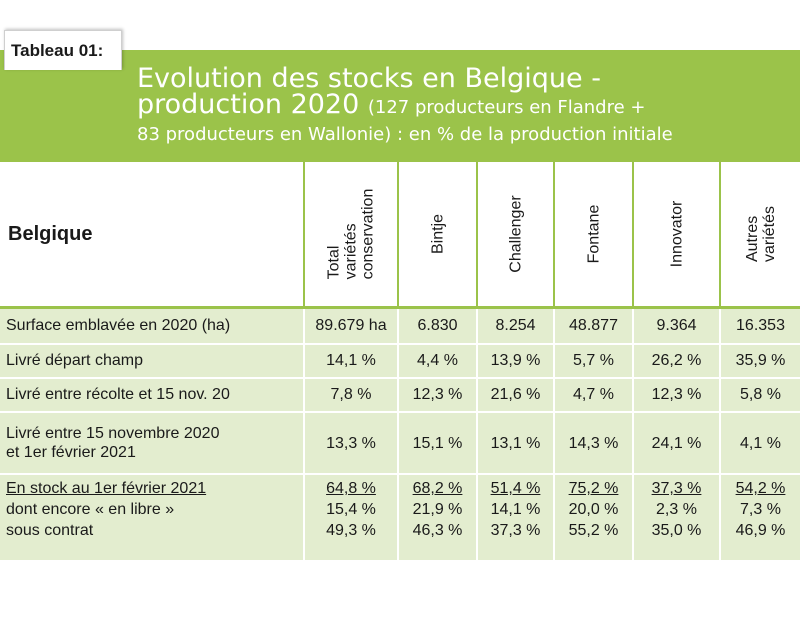 This screenshot has height=628, width=800. What do you see at coordinates (351, 326) in the screenshot?
I see `cell: 89.679 ha` at bounding box center [351, 326].